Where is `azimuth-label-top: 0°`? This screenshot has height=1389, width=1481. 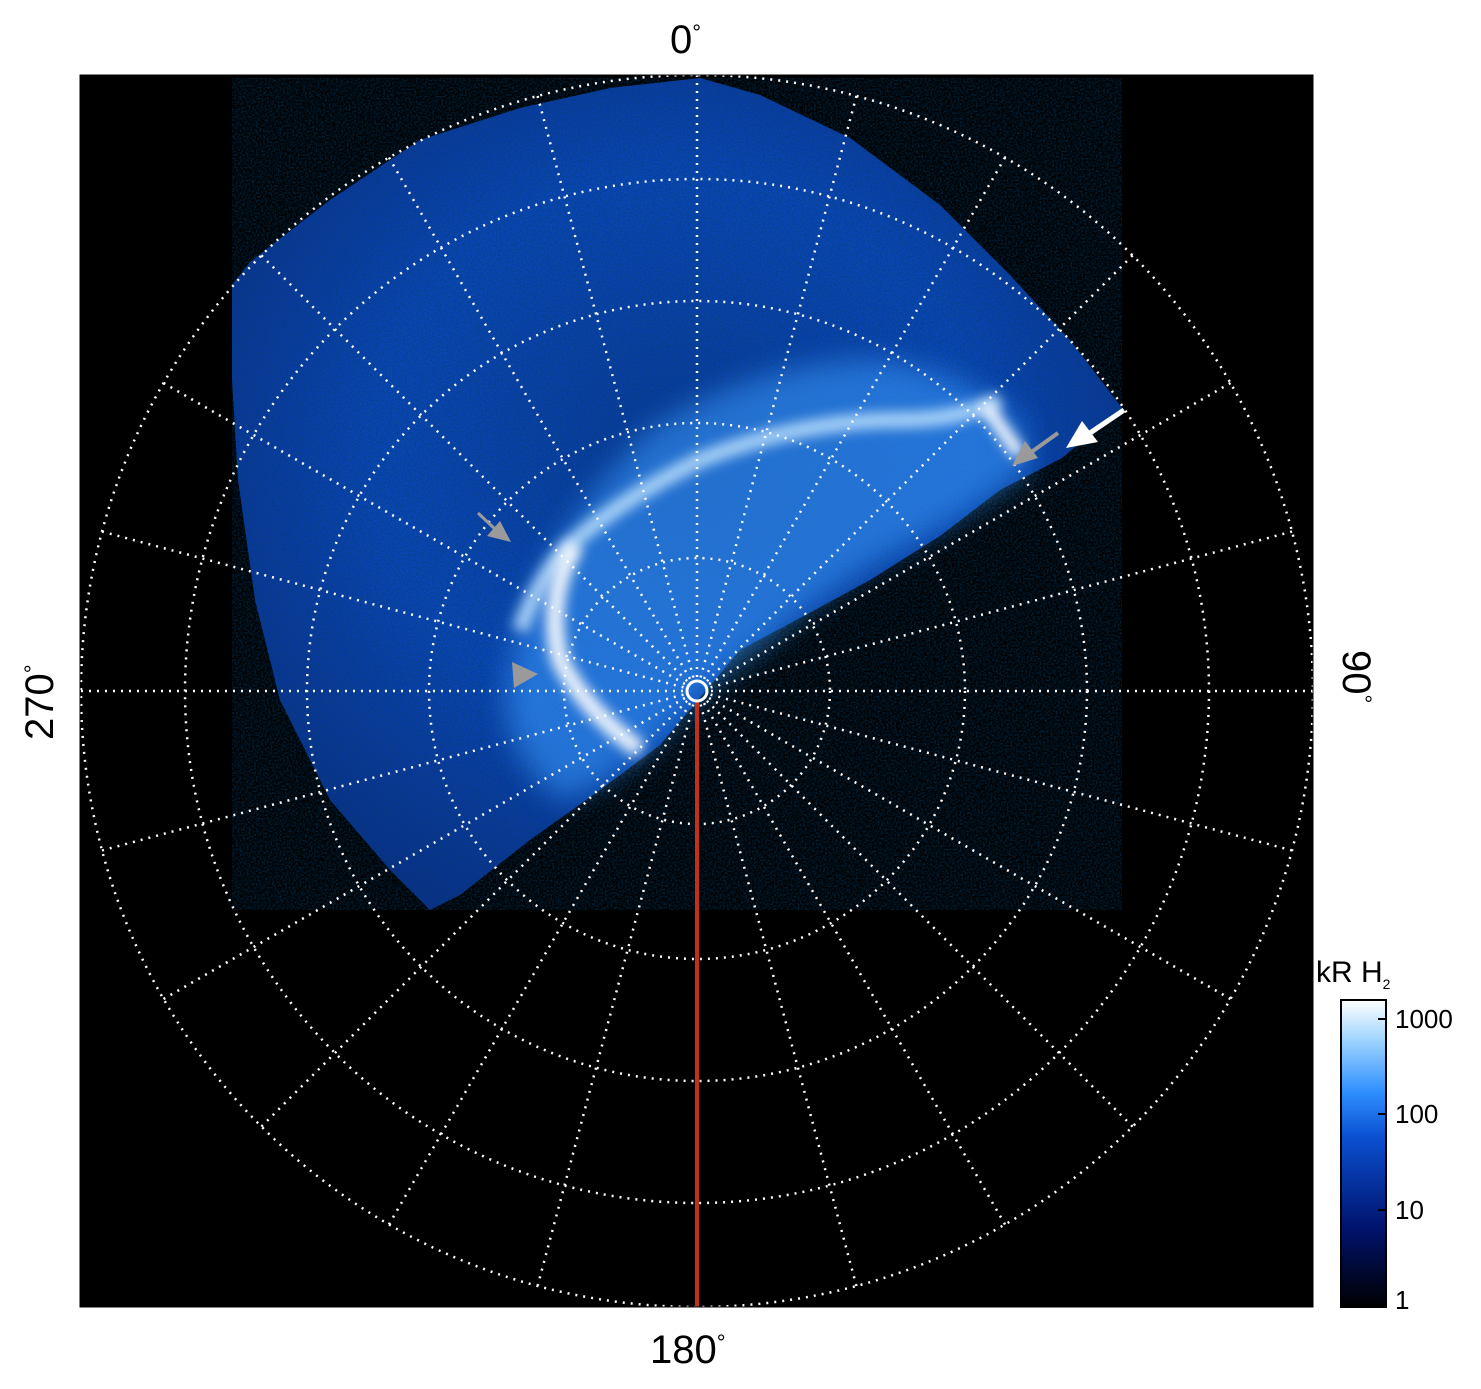 azimuth-label-top: 0° is located at coordinates (686, 40).